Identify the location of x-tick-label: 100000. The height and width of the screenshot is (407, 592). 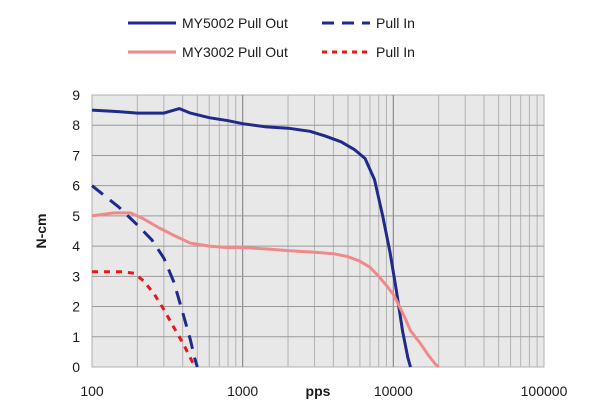
(544, 391).